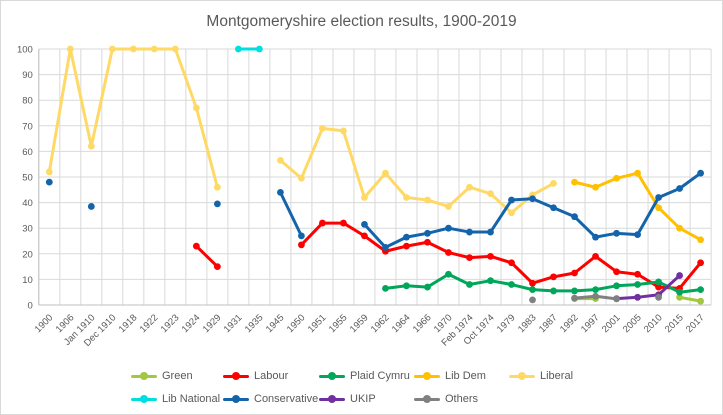 The width and height of the screenshot is (723, 415). What do you see at coordinates (27, 203) in the screenshot?
I see `y-tick-label: 40` at bounding box center [27, 203].